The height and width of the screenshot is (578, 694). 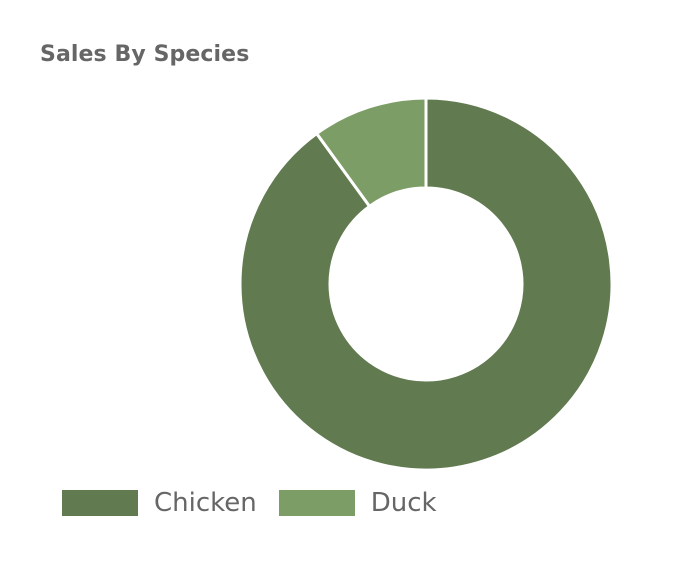 I want to click on legend-label-duck: Duck, so click(x=403, y=503).